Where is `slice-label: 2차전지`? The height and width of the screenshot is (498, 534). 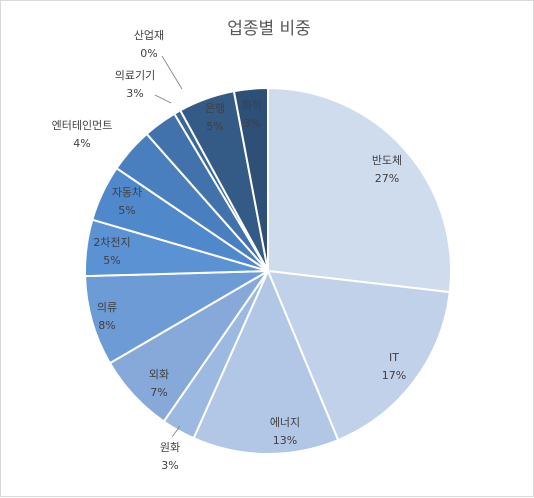 slice-label: 2차전지 is located at coordinates (111, 242).